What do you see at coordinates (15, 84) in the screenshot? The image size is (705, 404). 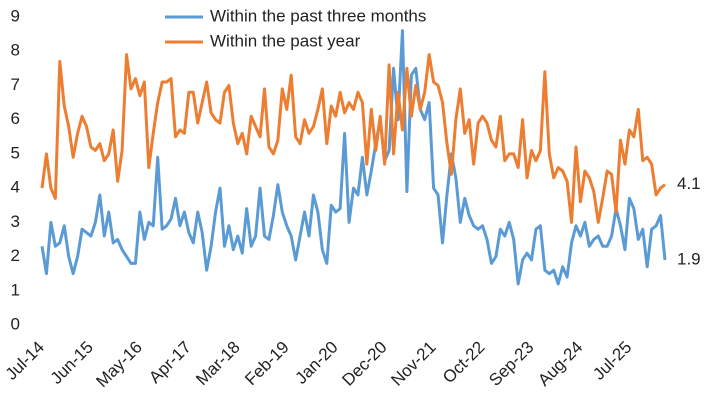 I see `y-tick-label: 7` at bounding box center [15, 84].